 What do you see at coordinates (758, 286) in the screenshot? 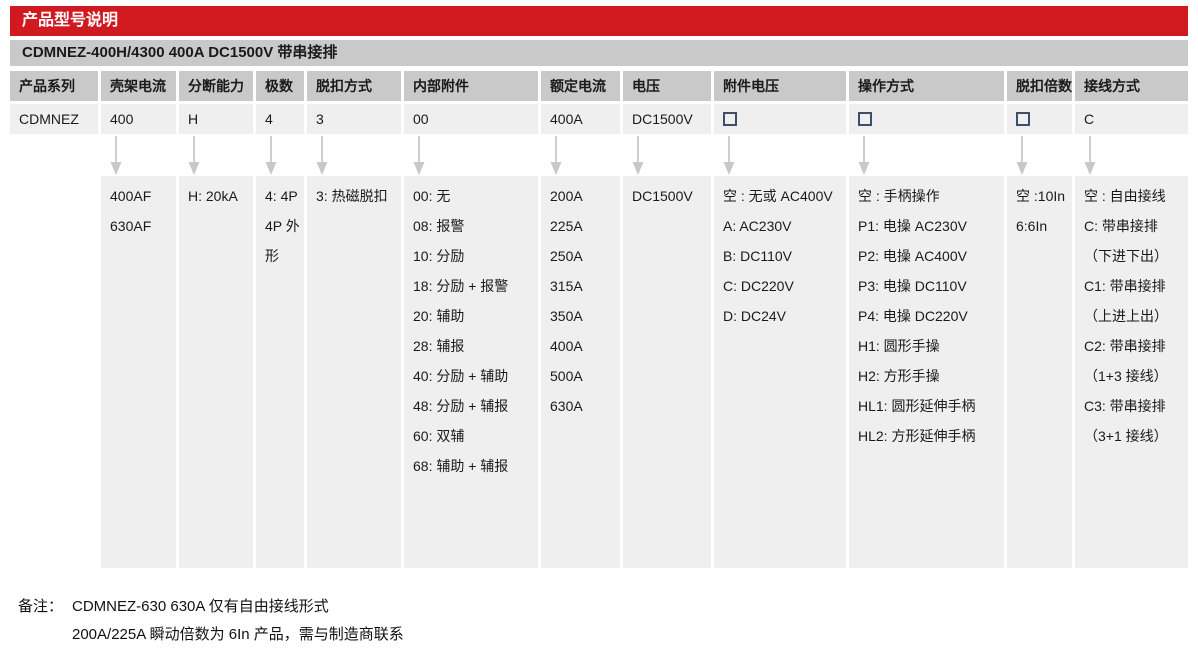
I see `option-item: C: DC220V` at bounding box center [758, 286].